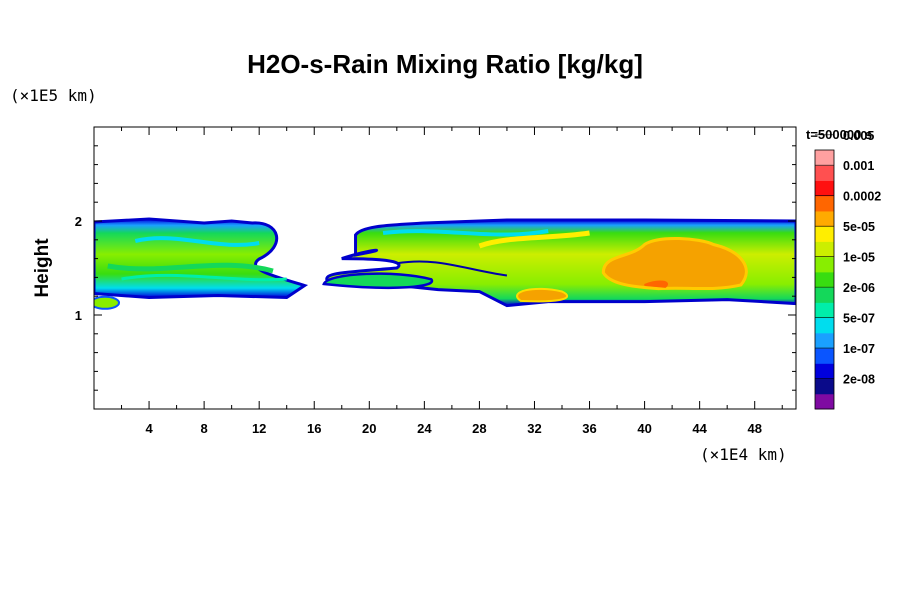 Image resolution: width=900 pixels, height=600 pixels. What do you see at coordinates (479, 428) in the screenshot?
I see `x-tick-label: 28` at bounding box center [479, 428].